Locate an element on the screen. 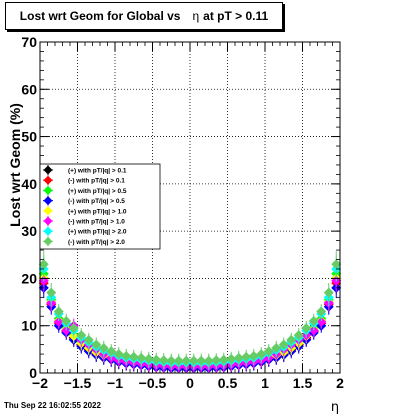  legend-label: (+) with pT/|q| > 0.5 is located at coordinates (97, 191).